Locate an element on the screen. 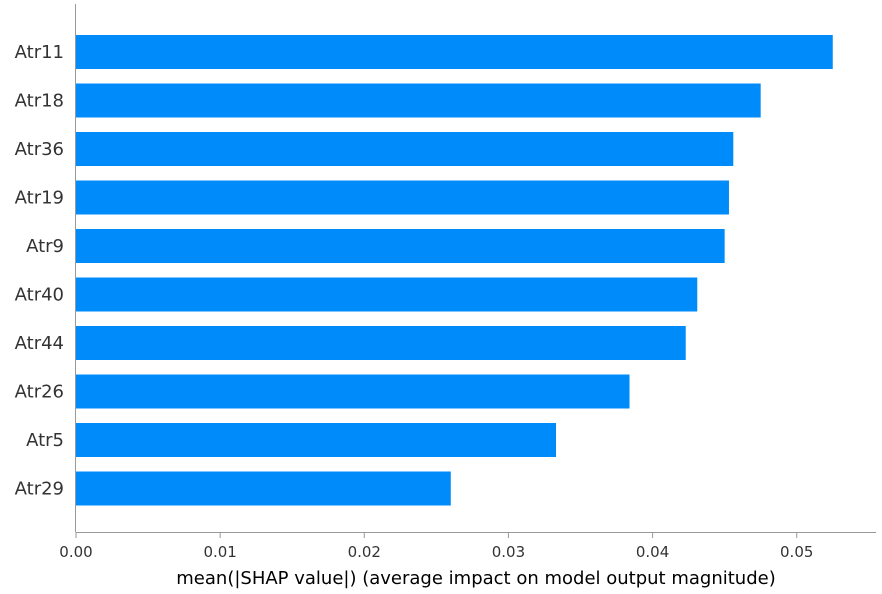  x-tick-label: 0.03 is located at coordinates (508, 552).